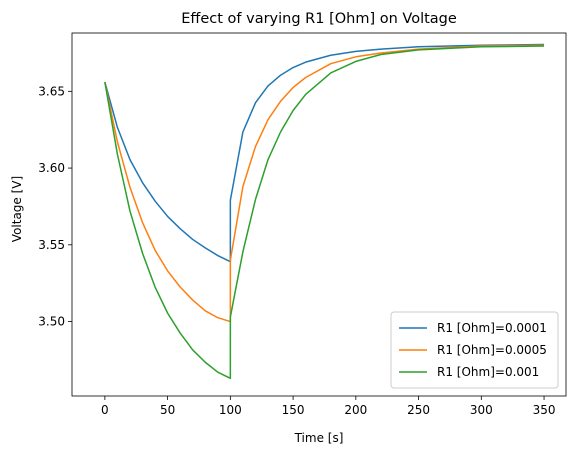 The width and height of the screenshot is (576, 455). Describe the element at coordinates (167, 410) in the screenshot. I see `x-tick-label: 50` at that location.